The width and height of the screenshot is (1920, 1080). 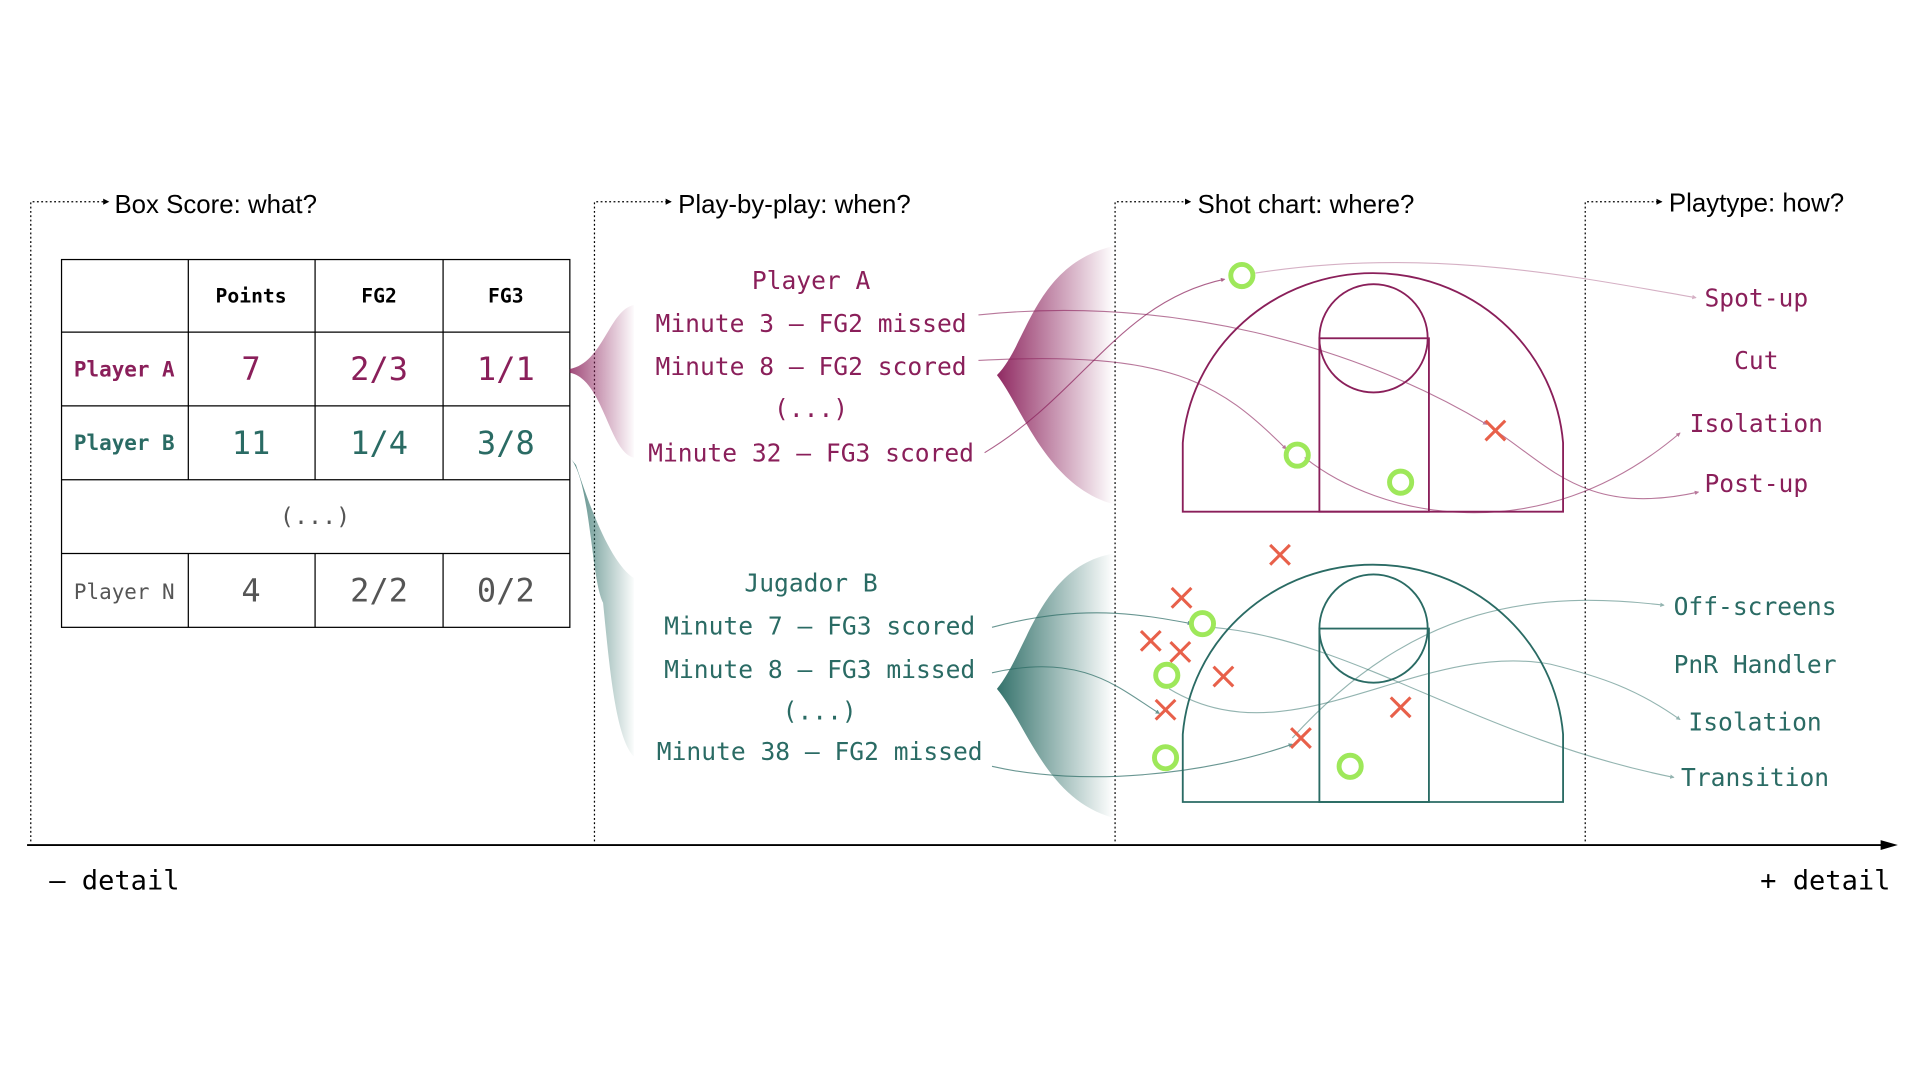 I want to click on court-player-b, so click(x=1372, y=683).